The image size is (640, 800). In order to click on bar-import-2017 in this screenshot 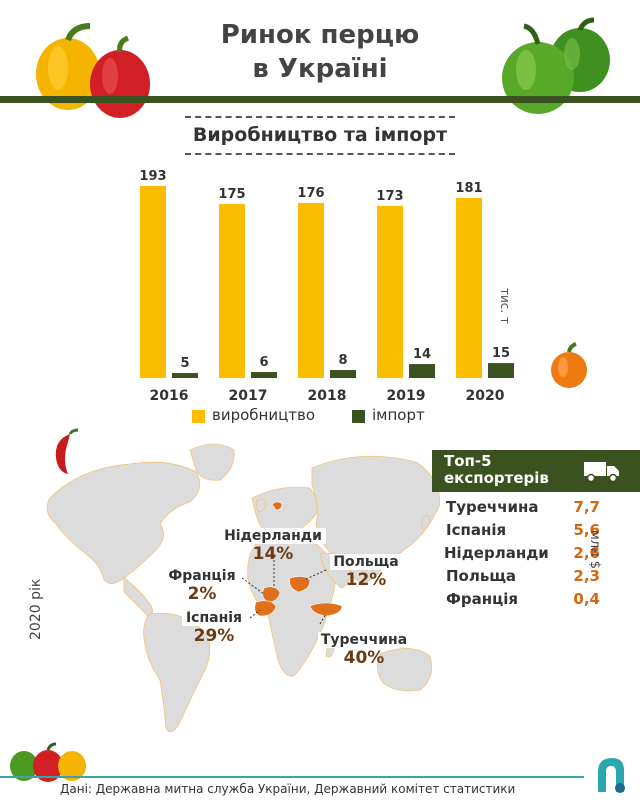, I will do `click(264, 375)`.